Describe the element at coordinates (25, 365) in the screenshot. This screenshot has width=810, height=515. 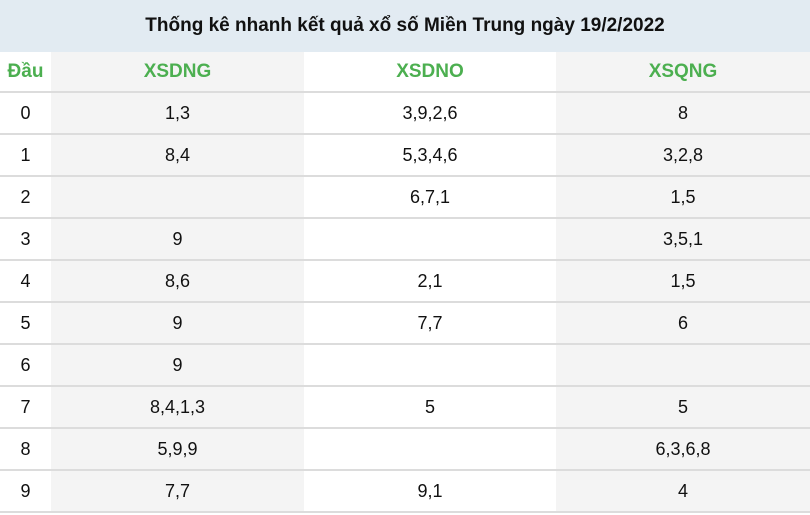
I see `cell-dau: 6` at that location.